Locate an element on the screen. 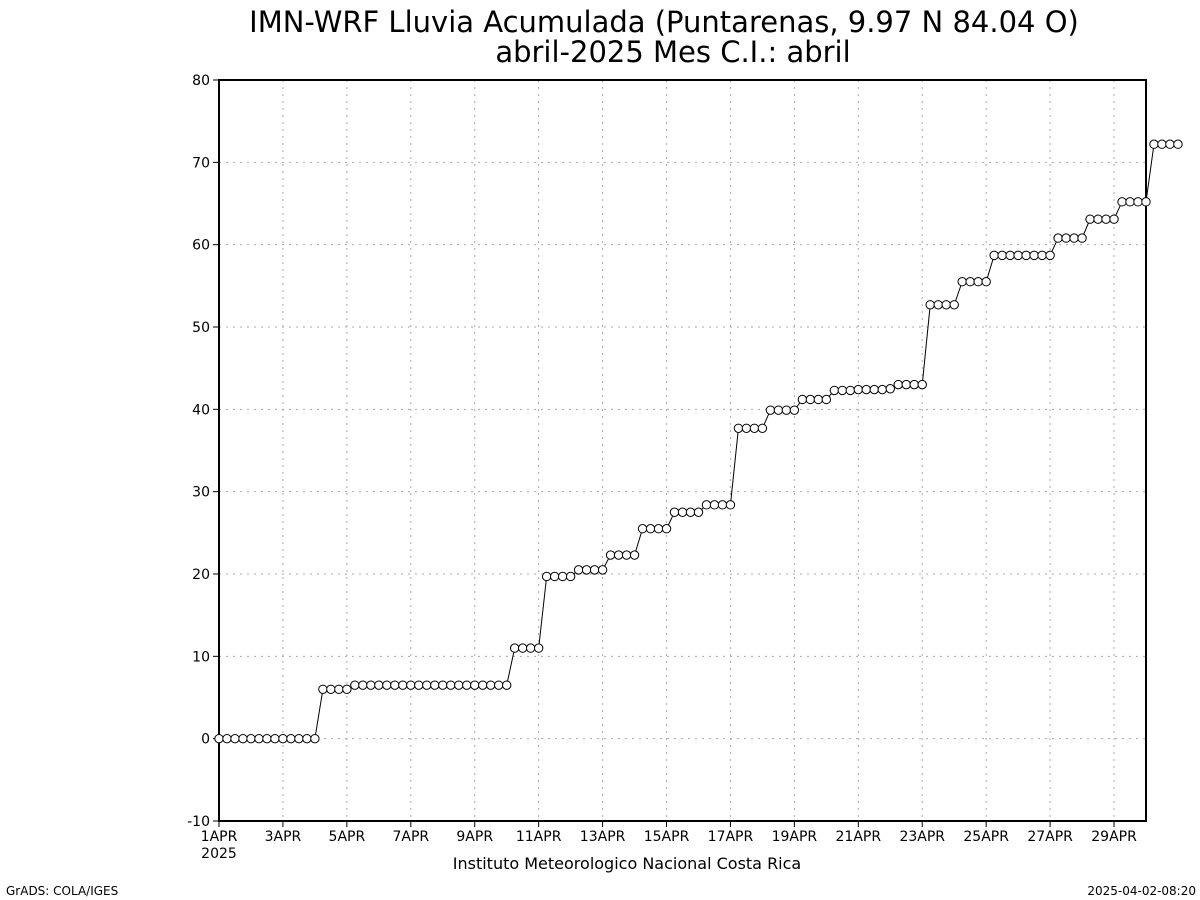 The width and height of the screenshot is (1200, 900). x-tick-label: 19APR is located at coordinates (795, 837).